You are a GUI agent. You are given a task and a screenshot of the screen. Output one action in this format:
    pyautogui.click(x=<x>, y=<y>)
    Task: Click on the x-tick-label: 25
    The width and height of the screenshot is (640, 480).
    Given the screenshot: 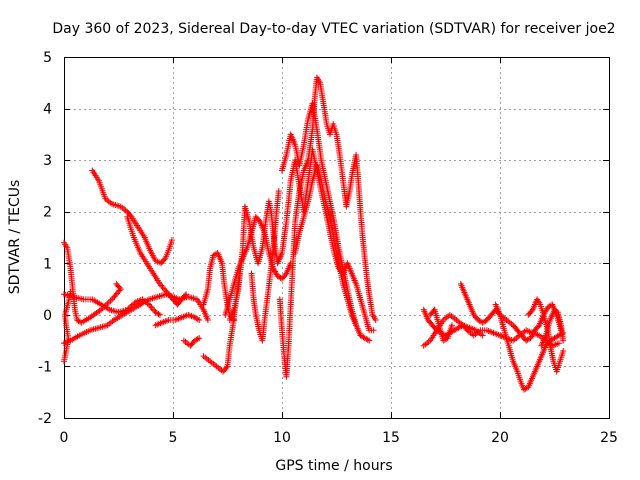 What is the action you would take?
    pyautogui.click(x=609, y=438)
    